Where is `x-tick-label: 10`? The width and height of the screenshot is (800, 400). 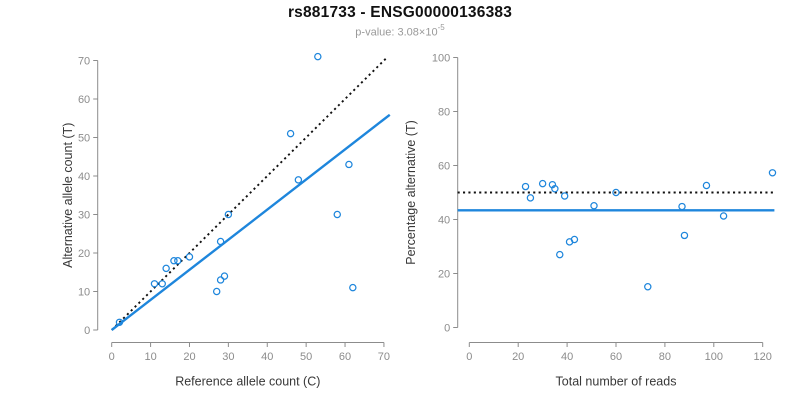 x-tick-label: 10 is located at coordinates (150, 357).